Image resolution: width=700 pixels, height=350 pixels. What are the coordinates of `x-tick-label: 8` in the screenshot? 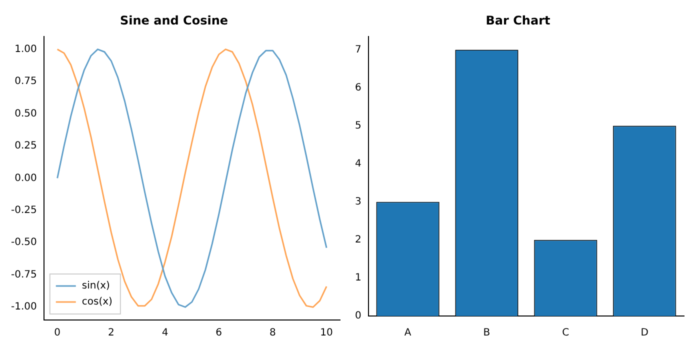 It's located at (273, 333).